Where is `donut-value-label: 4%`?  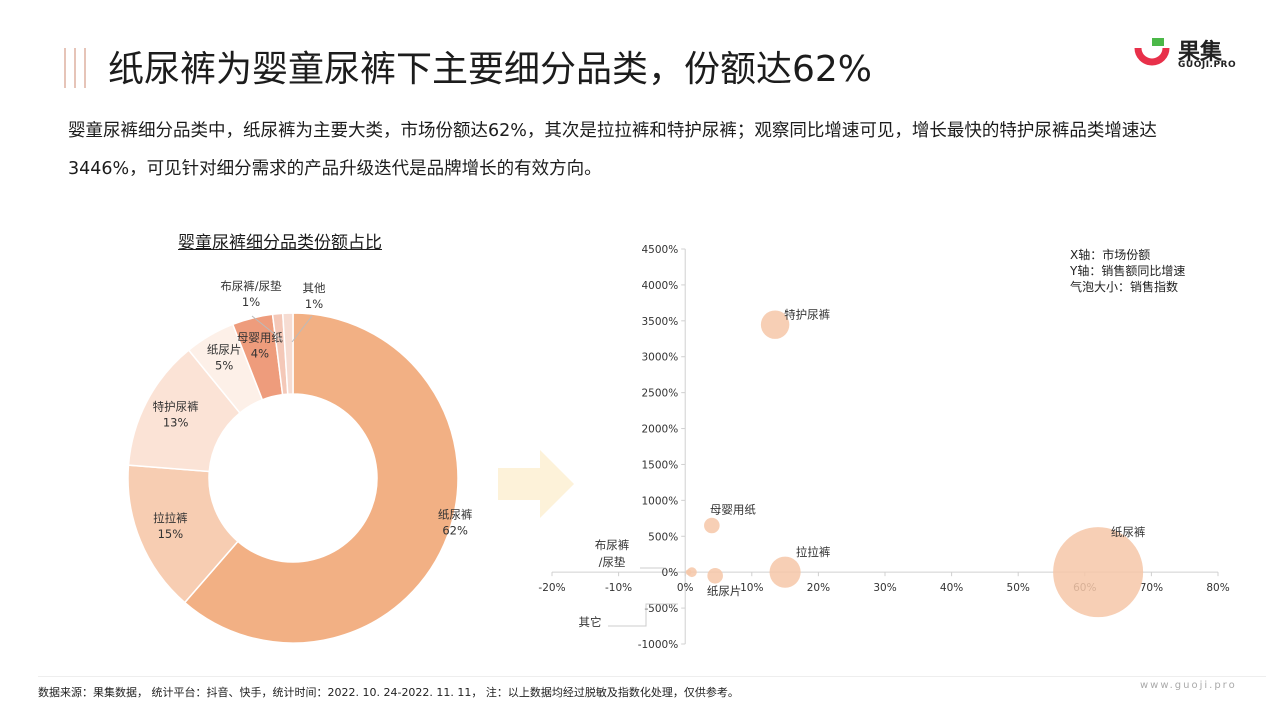
donut-value-label: 4% is located at coordinates (260, 354).